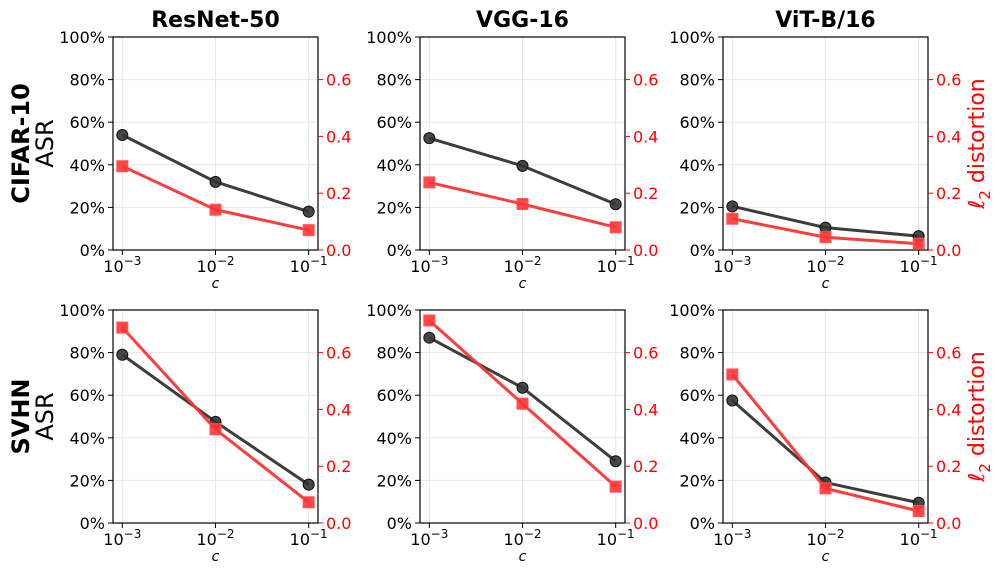 The image size is (996, 571). I want to click on right-tick-label: 0.0, so click(948, 523).